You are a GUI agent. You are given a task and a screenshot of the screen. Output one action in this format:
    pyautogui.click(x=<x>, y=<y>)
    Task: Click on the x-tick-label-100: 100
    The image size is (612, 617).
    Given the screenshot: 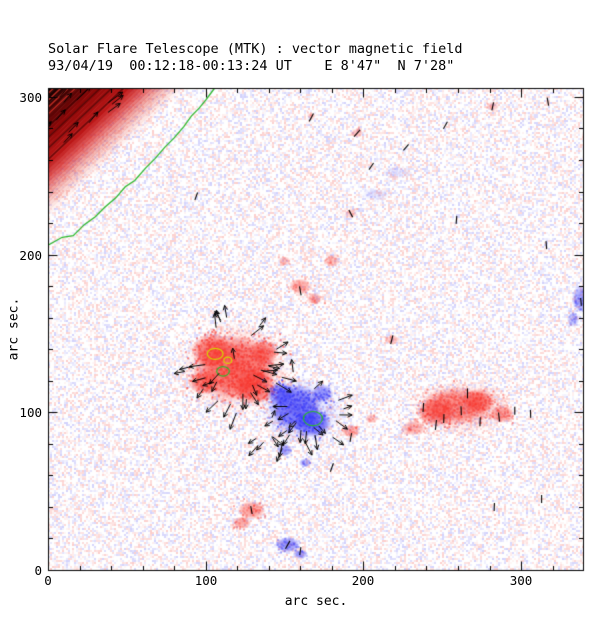 What is the action you would take?
    pyautogui.click(x=206, y=580)
    